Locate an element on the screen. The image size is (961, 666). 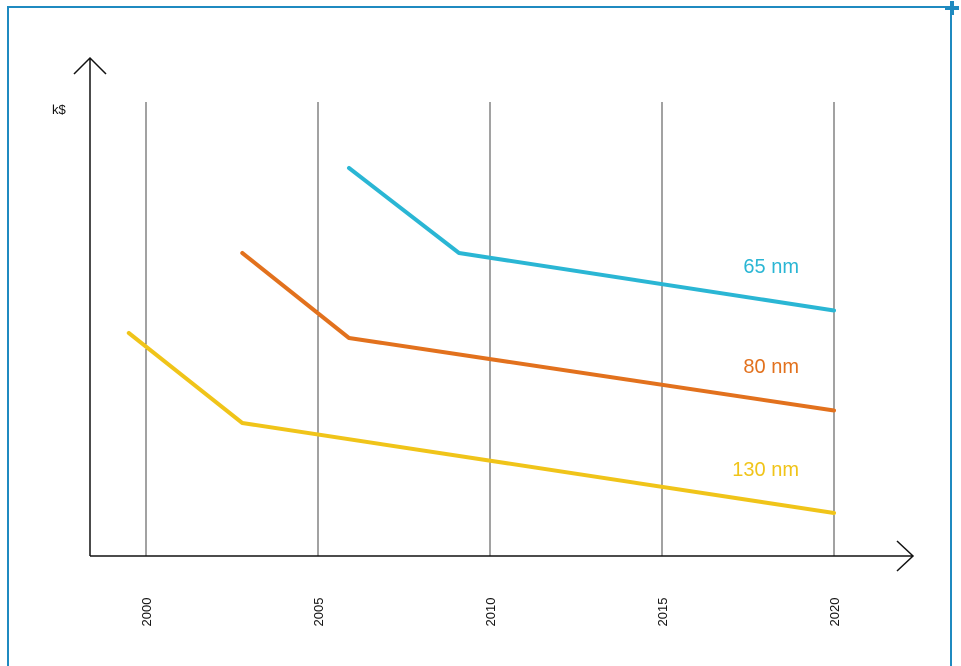
series-label-1: 80 nm is located at coordinates (771, 367).